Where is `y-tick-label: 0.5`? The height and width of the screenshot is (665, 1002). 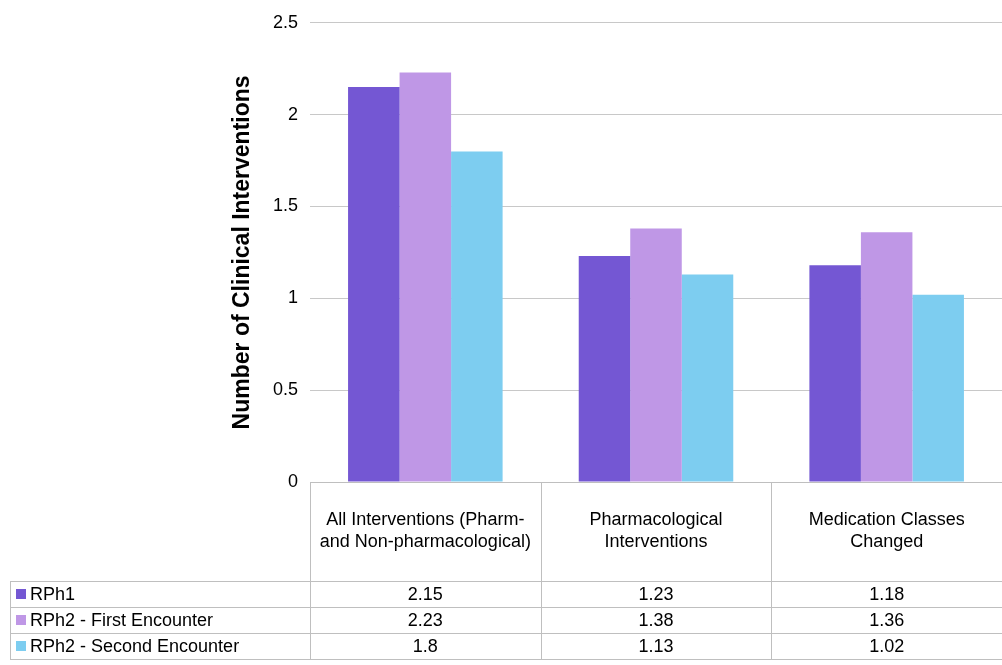 y-tick-label: 0.5 is located at coordinates (285, 389).